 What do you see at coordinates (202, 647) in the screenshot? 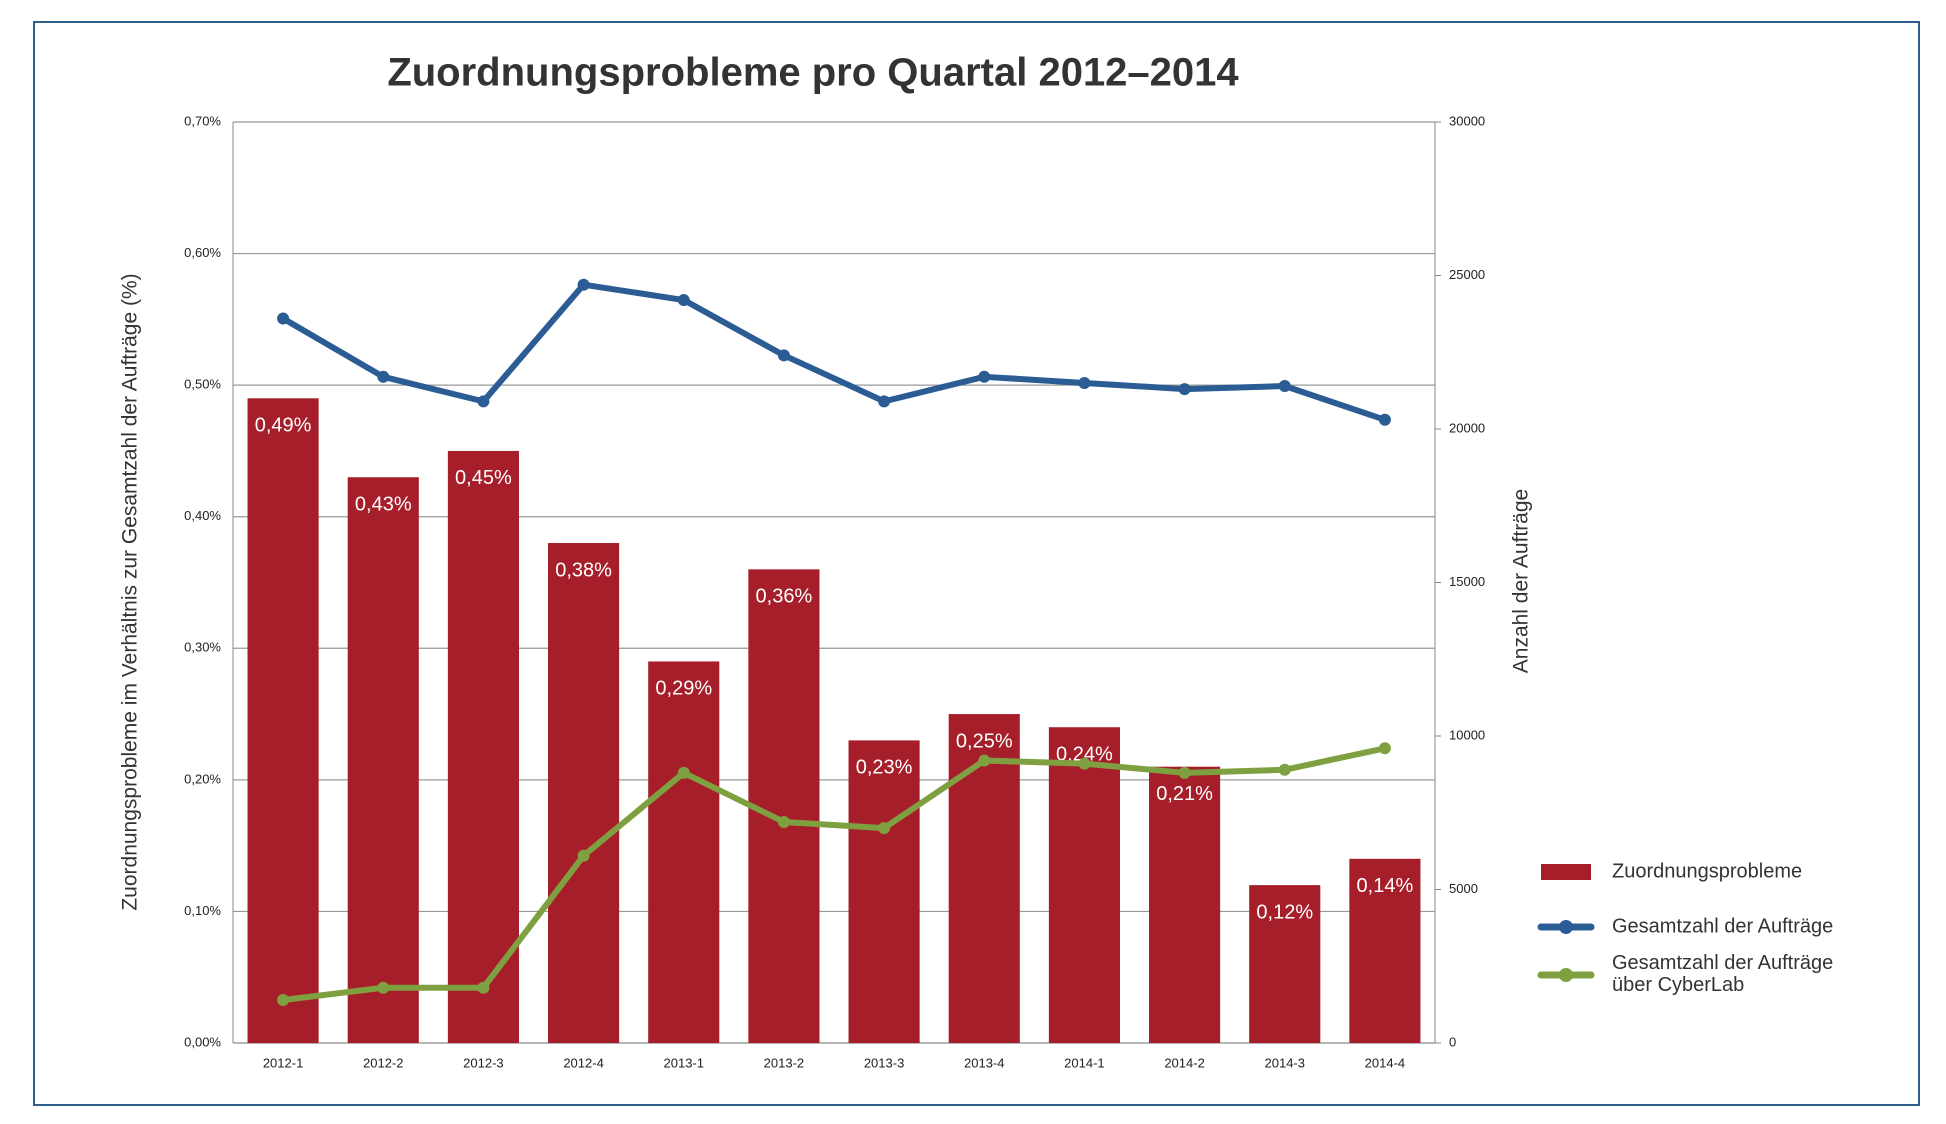
I see `y-tick-label: 0,30%` at bounding box center [202, 647].